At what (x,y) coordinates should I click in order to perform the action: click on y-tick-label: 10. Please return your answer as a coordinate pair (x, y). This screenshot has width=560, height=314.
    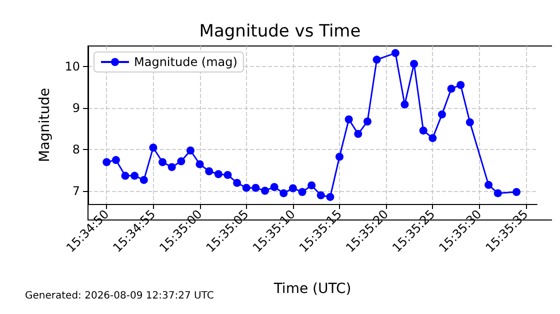
    Looking at the image, I should click on (72, 67).